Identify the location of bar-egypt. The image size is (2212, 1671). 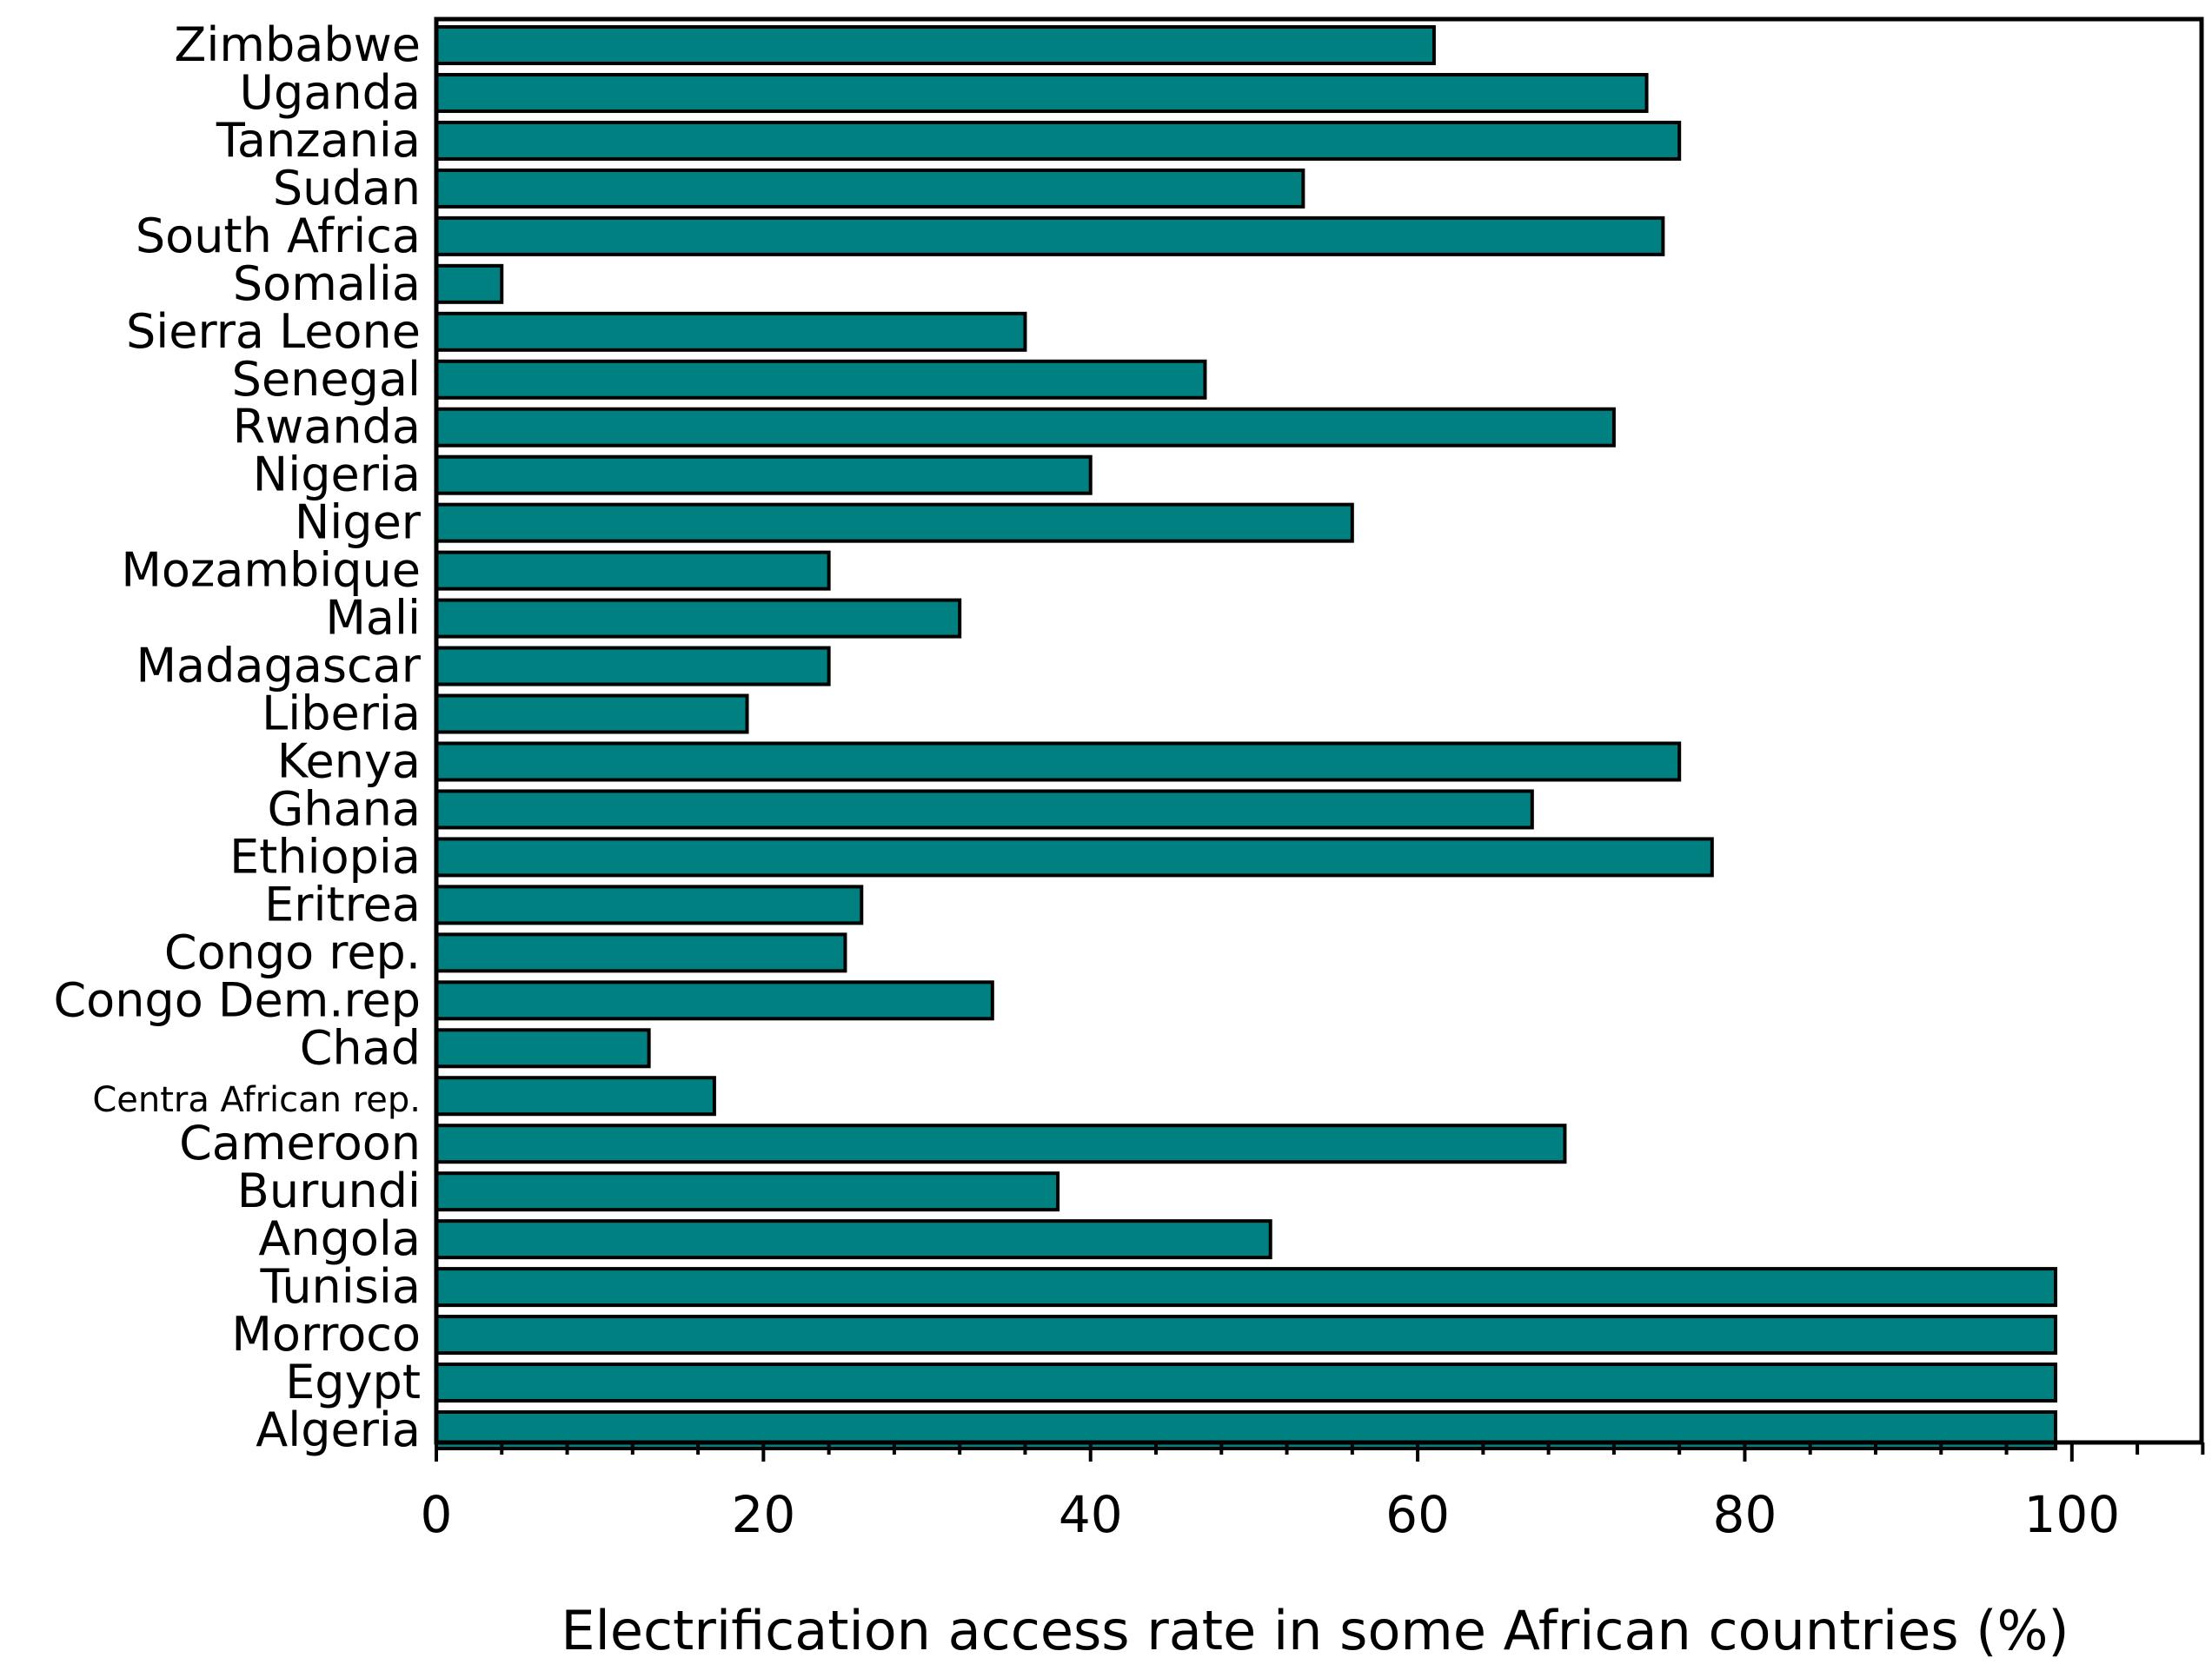
(1246, 1383).